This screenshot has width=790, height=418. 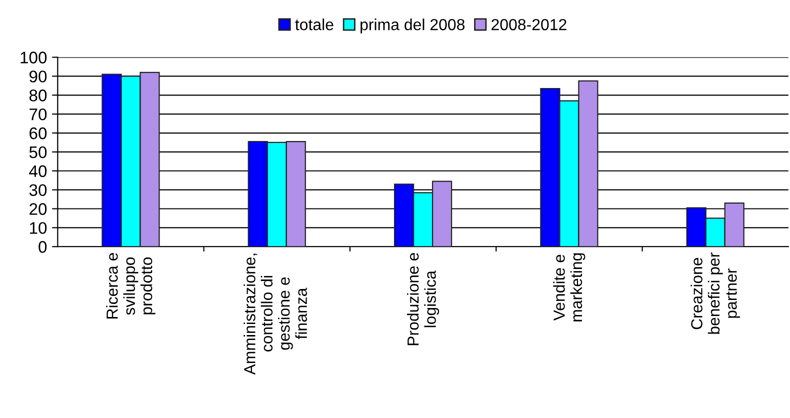 I want to click on legend-label: prima del 2008, so click(x=412, y=26).